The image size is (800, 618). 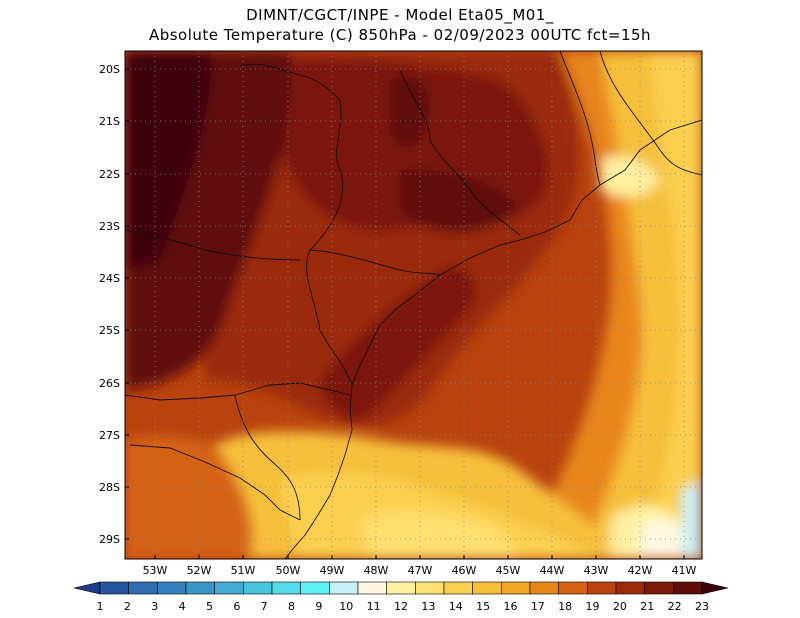 What do you see at coordinates (109, 330) in the screenshot?
I see `lat-label: 25S` at bounding box center [109, 330].